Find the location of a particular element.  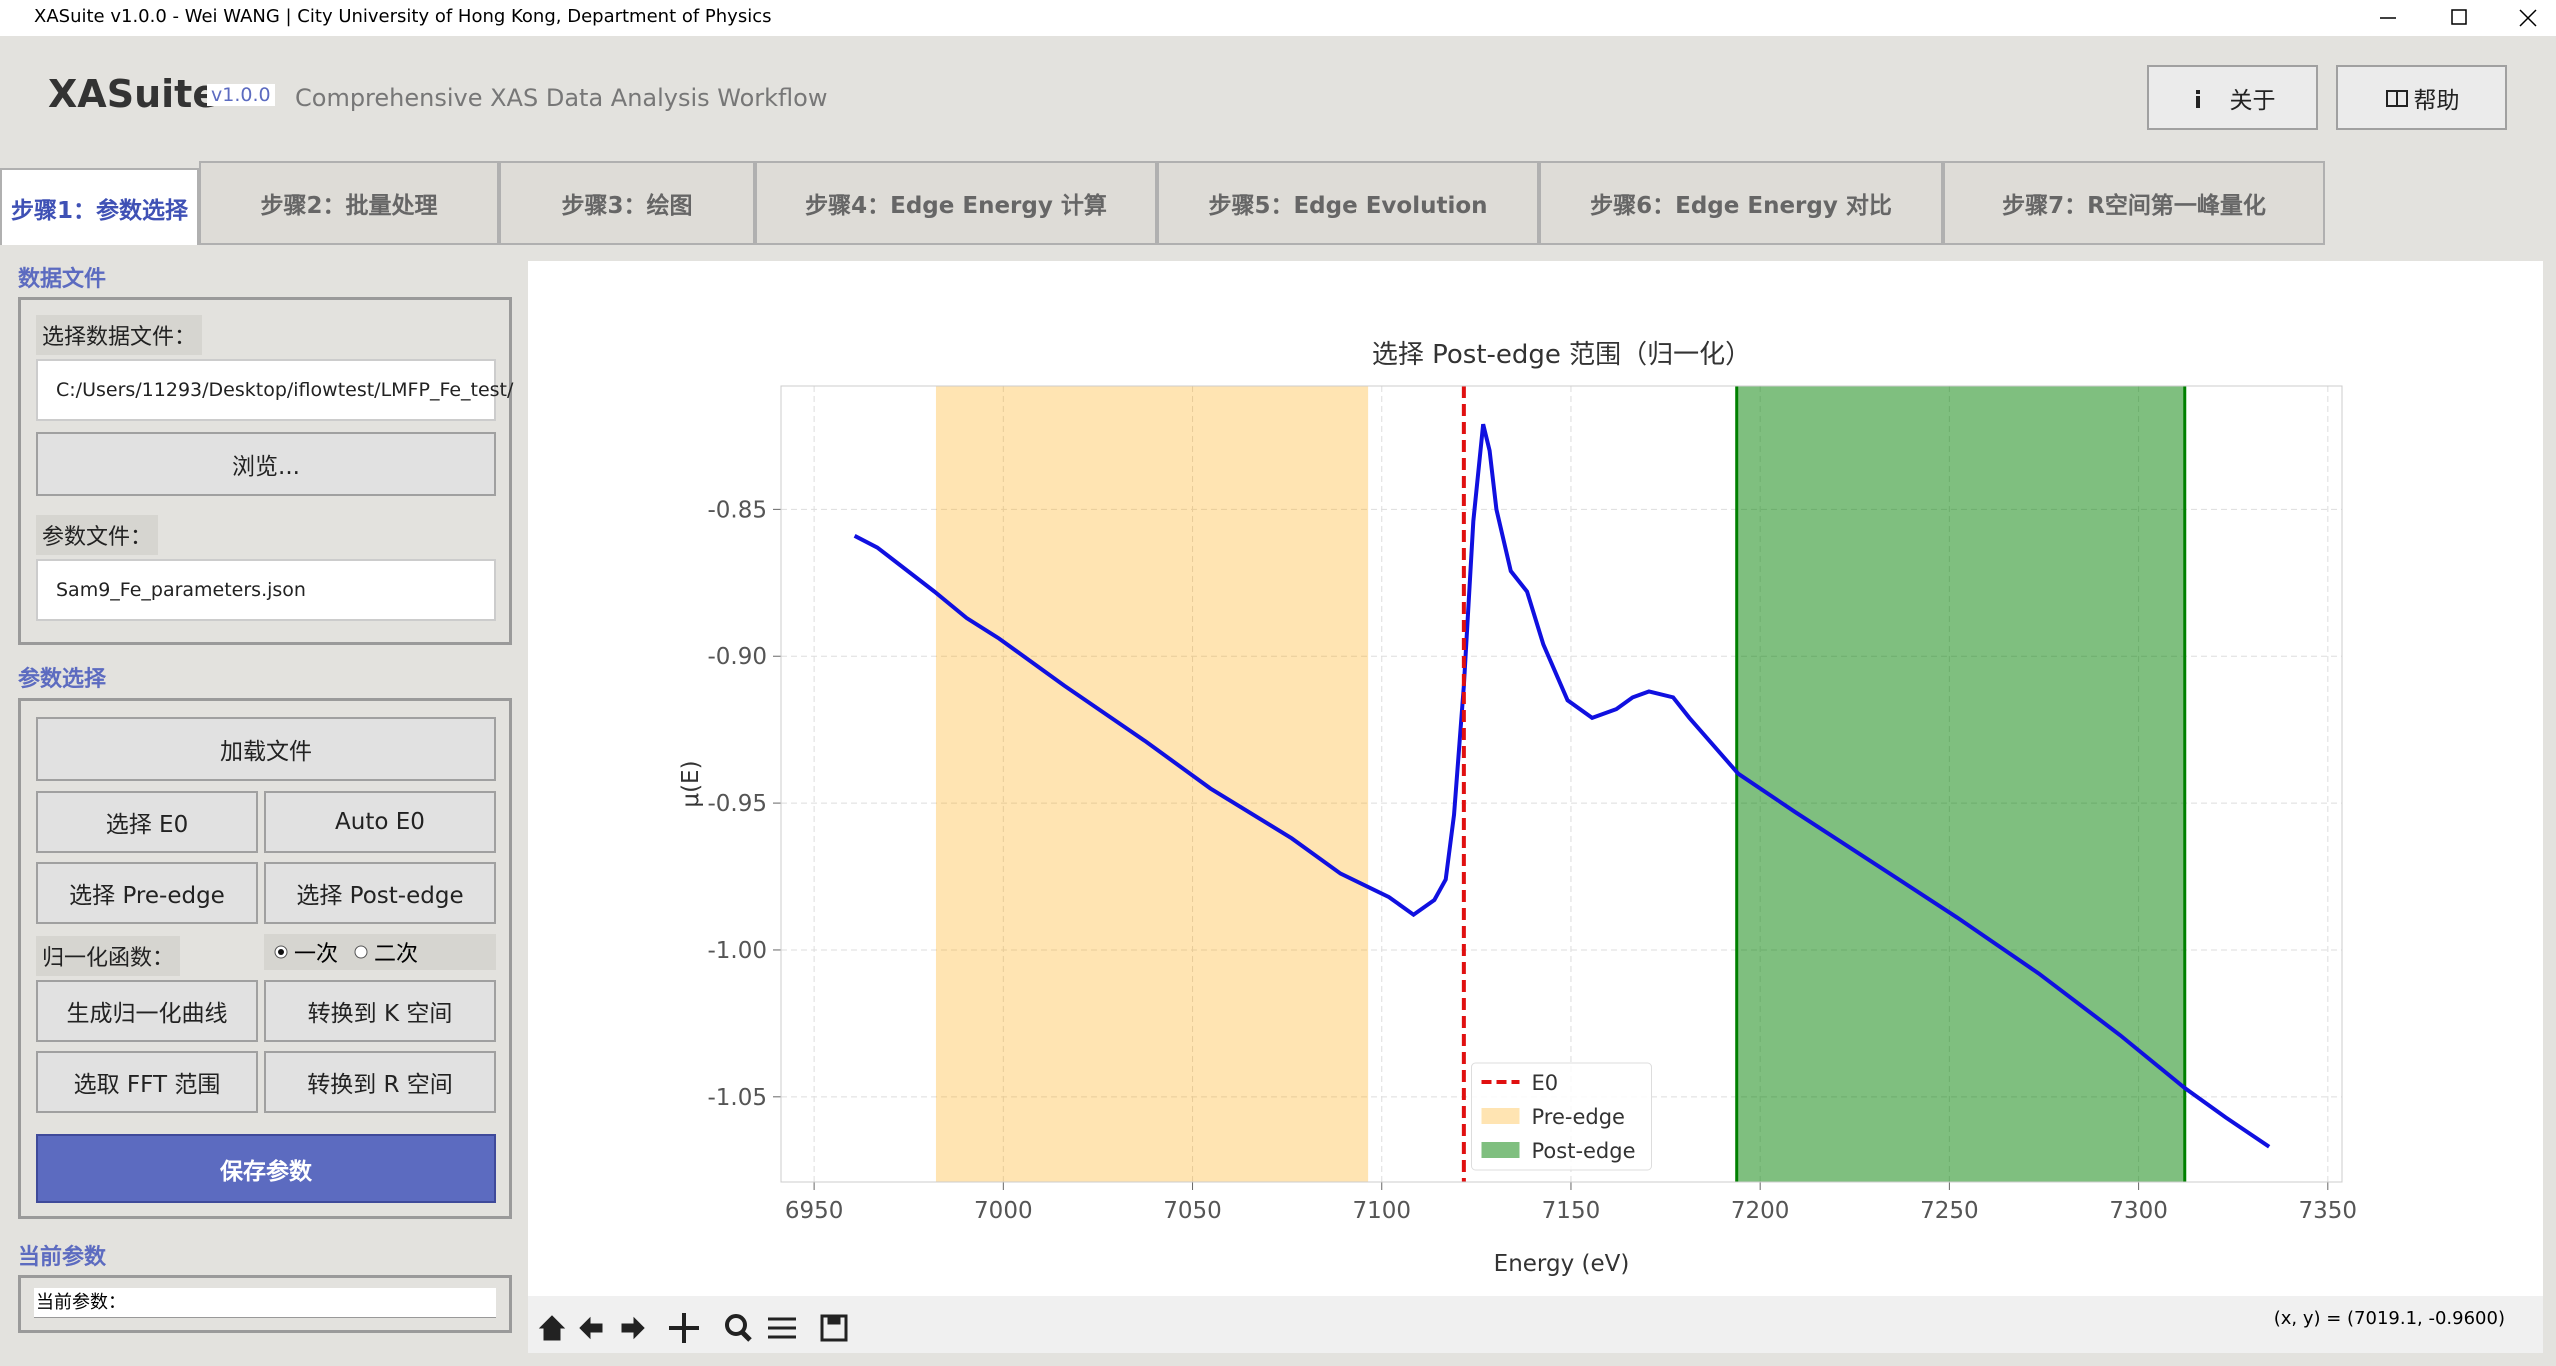

tab: 步骤4：Edge Energy 计算 is located at coordinates (956, 203).